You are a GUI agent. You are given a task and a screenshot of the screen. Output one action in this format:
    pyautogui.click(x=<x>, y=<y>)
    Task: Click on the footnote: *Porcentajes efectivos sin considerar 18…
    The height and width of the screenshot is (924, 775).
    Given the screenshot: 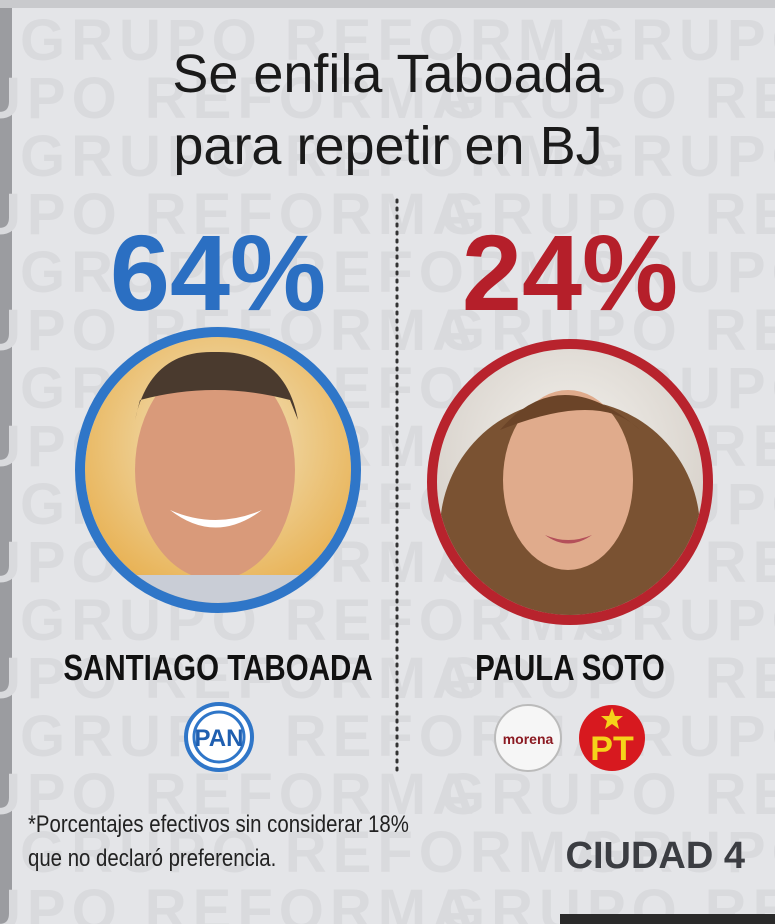 What is the action you would take?
    pyautogui.click(x=218, y=823)
    